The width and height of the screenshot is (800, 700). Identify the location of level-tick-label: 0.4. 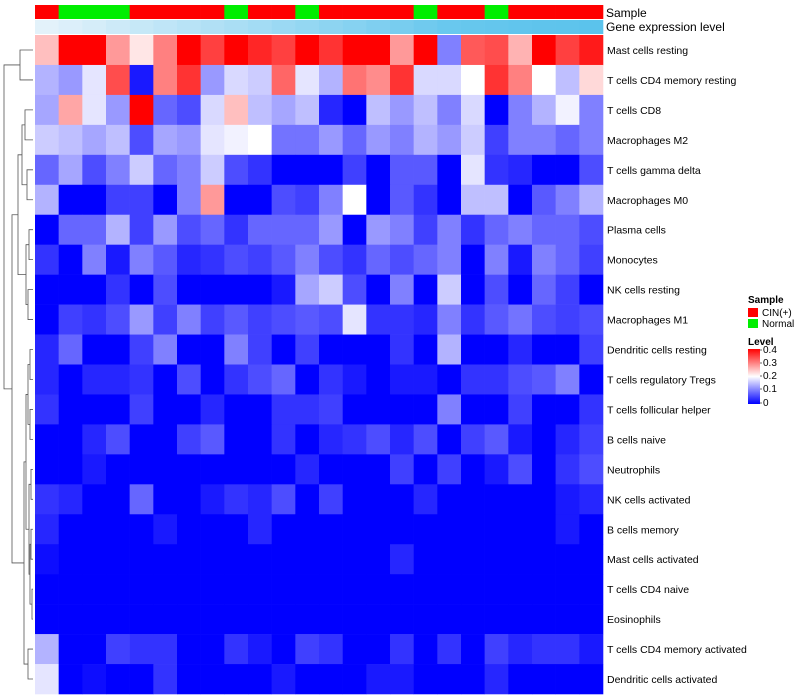
(770, 350).